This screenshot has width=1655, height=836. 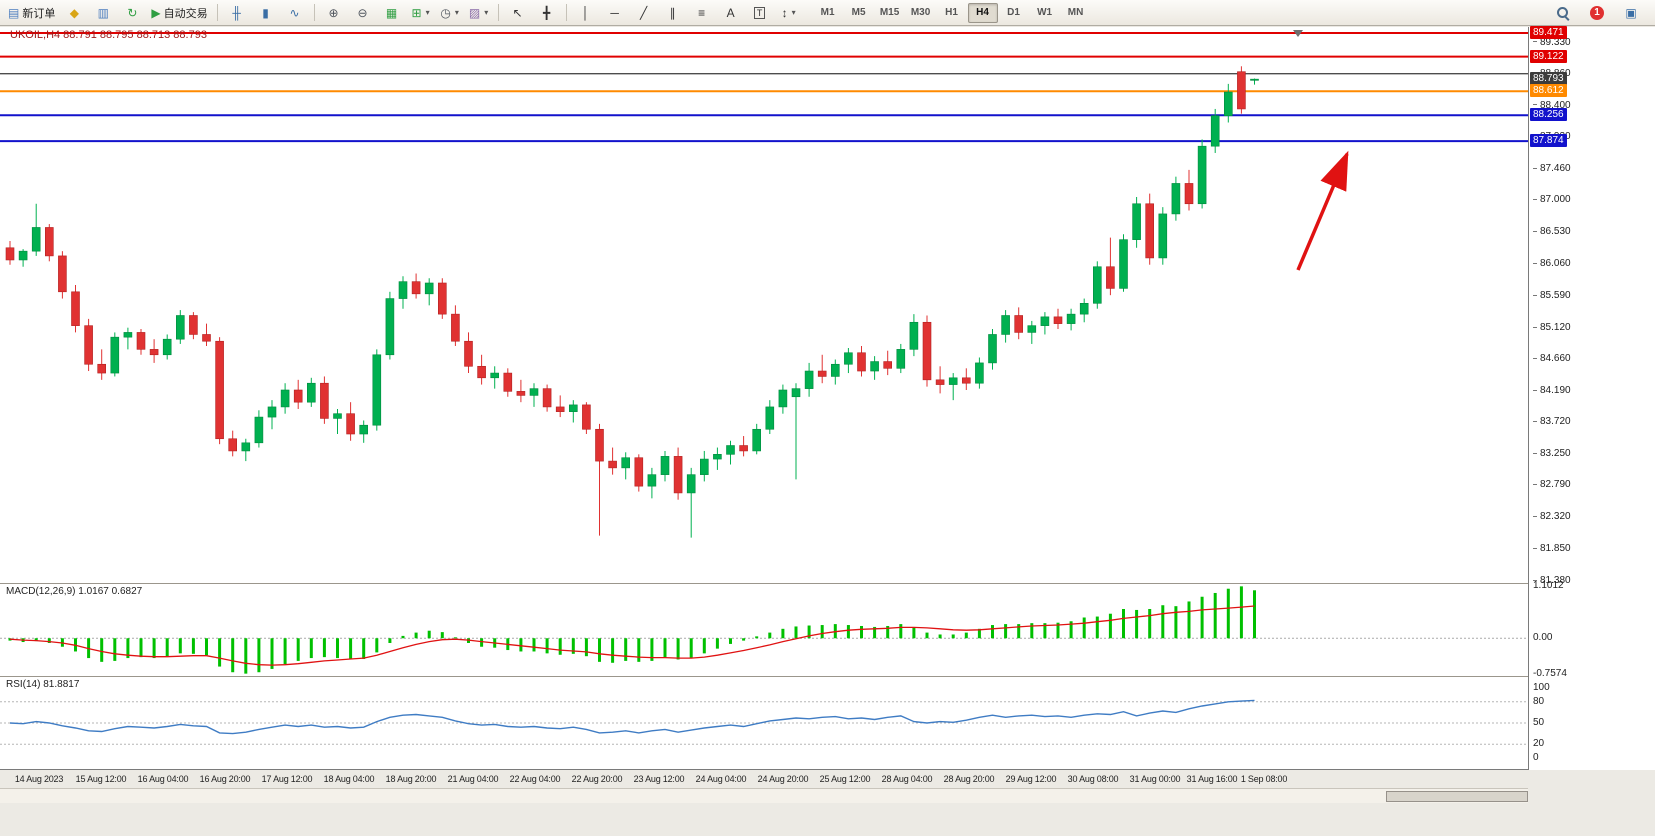 I want to click on cursor-button: ↖, so click(x=518, y=13).